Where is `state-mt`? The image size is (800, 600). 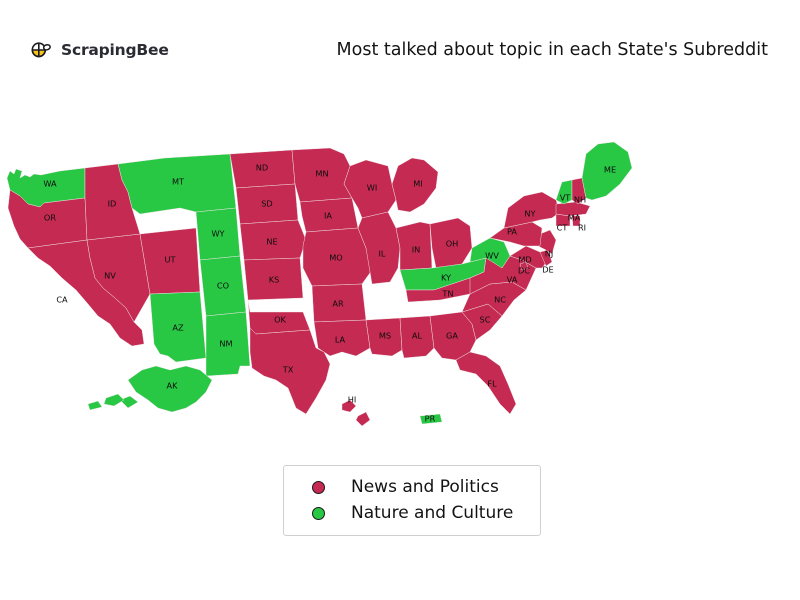 state-mt is located at coordinates (177, 184).